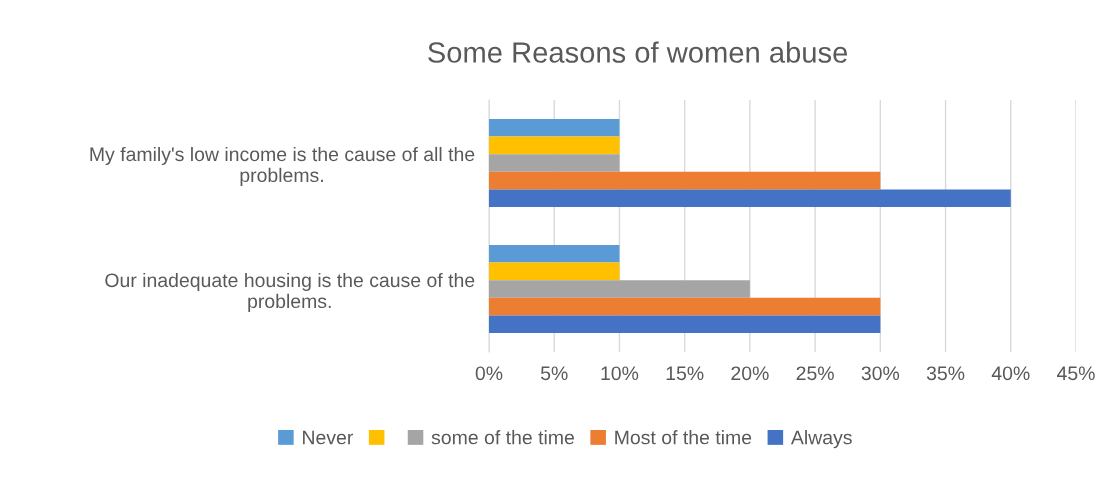 The height and width of the screenshot is (478, 1115). What do you see at coordinates (489, 373) in the screenshot?
I see `x-tick-label: 0%` at bounding box center [489, 373].